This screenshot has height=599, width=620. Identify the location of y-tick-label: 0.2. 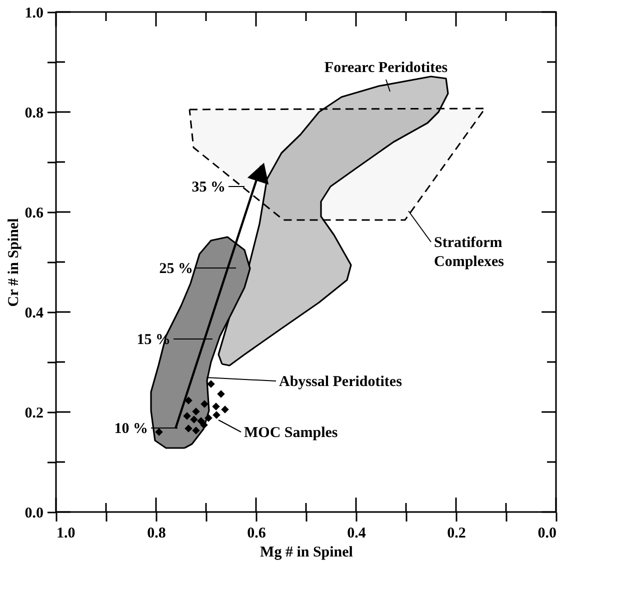
(34, 414).